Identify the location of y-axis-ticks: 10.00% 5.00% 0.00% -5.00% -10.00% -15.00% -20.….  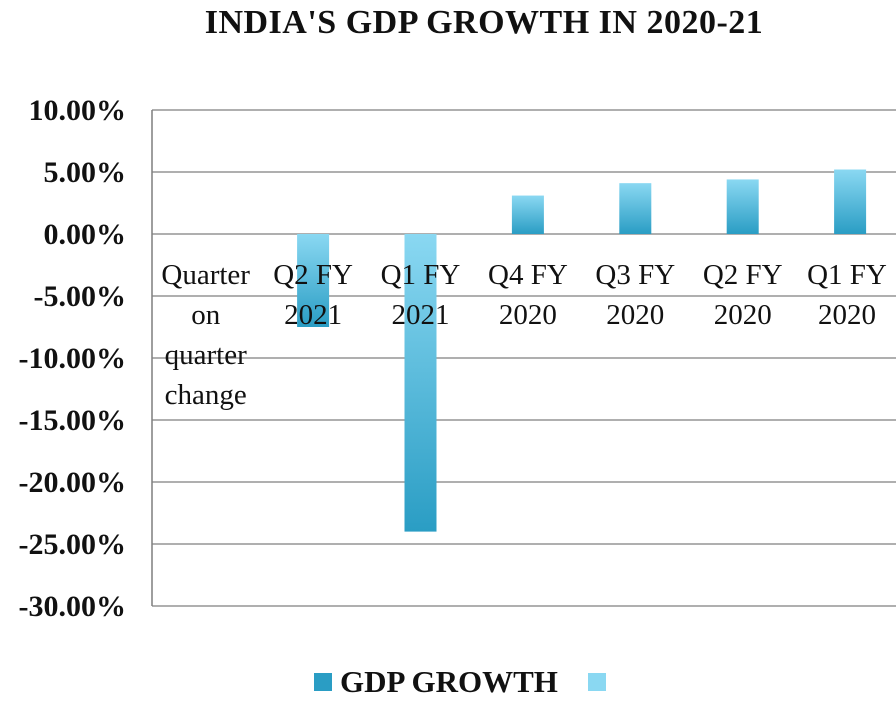
(73, 358).